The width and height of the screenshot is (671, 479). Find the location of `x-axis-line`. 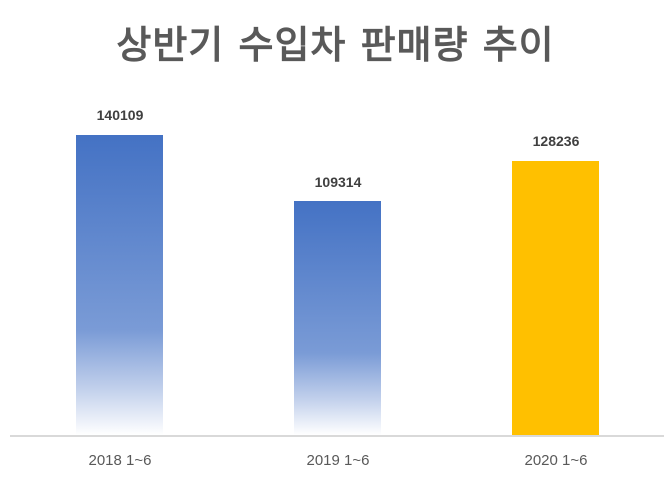

x-axis-line is located at coordinates (337, 436).